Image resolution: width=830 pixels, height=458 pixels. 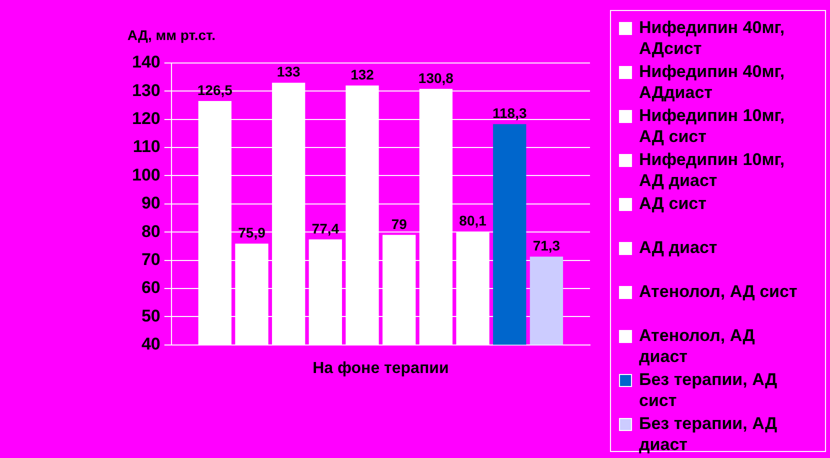 I want to click on y-tick-label: 90, so click(x=150, y=203).